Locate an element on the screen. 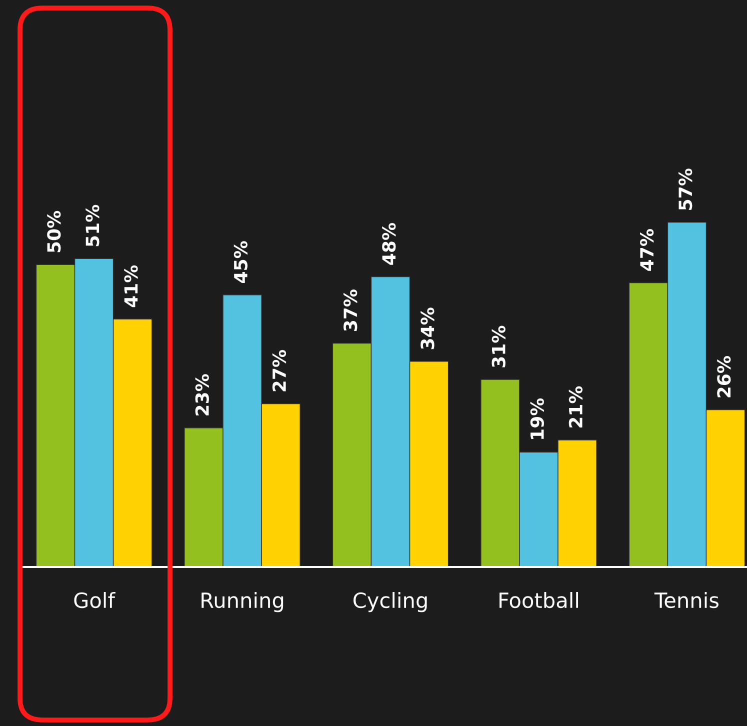 The image size is (747, 726). data-label: 45% is located at coordinates (241, 262).